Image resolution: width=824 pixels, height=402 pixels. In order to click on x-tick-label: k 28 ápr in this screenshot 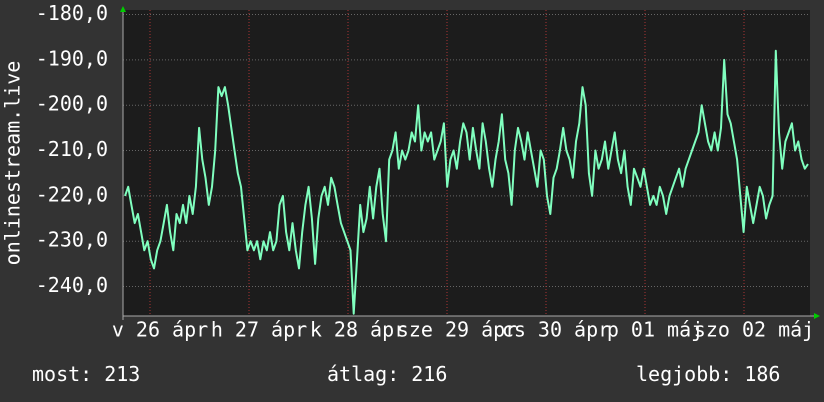, I will do `click(358, 330)`.